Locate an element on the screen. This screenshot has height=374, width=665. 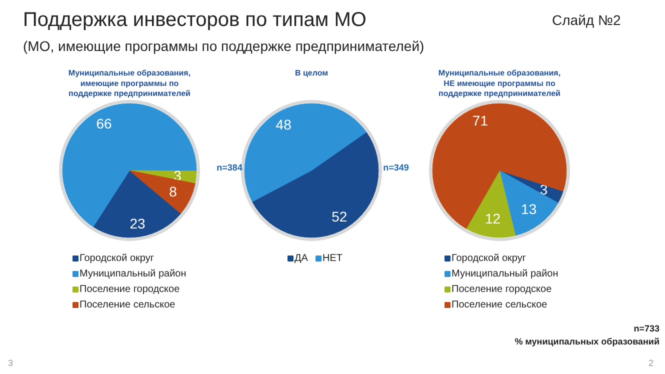
data-label: 13 is located at coordinates (529, 208).